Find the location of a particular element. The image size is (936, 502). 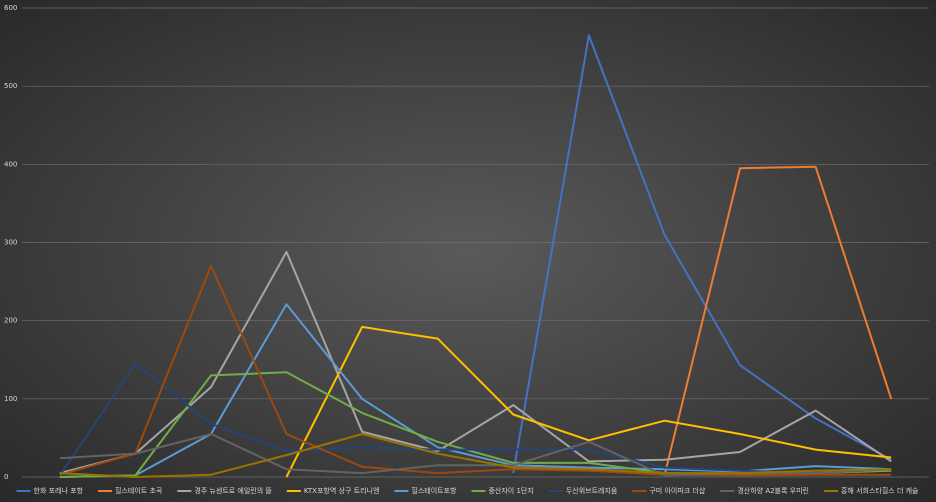

y-tick-label: 200 is located at coordinates (10, 321).